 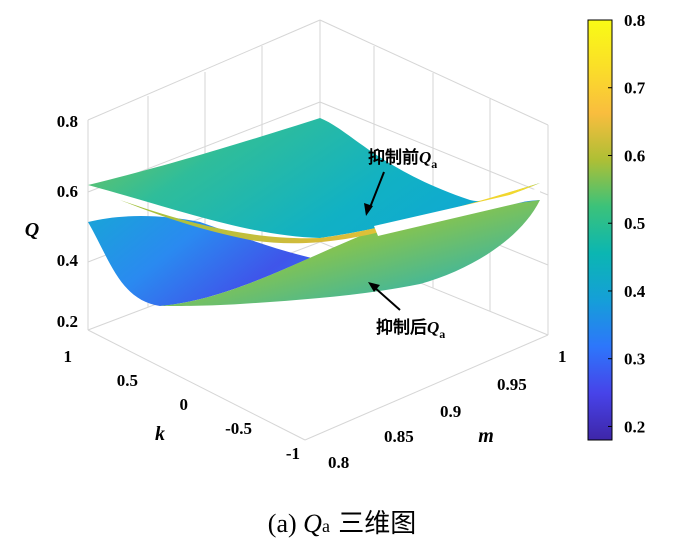 I want to click on z-tick-label: 0.8, so click(x=67, y=121).